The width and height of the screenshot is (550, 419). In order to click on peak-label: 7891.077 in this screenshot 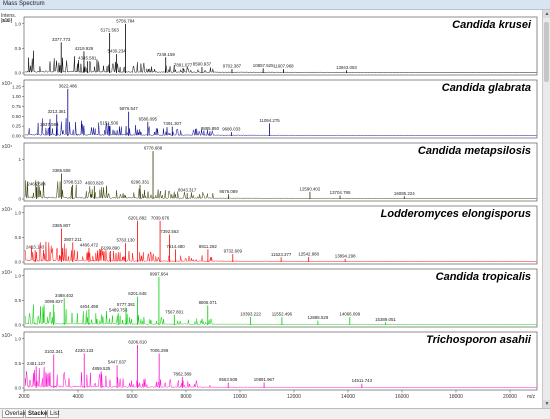, I will do `click(183, 64)`.